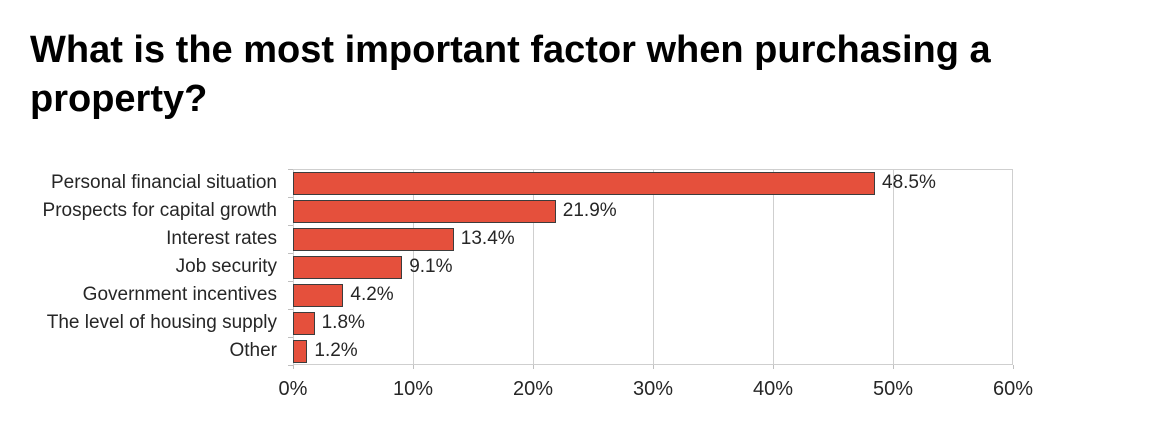  What do you see at coordinates (533, 389) in the screenshot?
I see `x-axis-tick-label: 20%` at bounding box center [533, 389].